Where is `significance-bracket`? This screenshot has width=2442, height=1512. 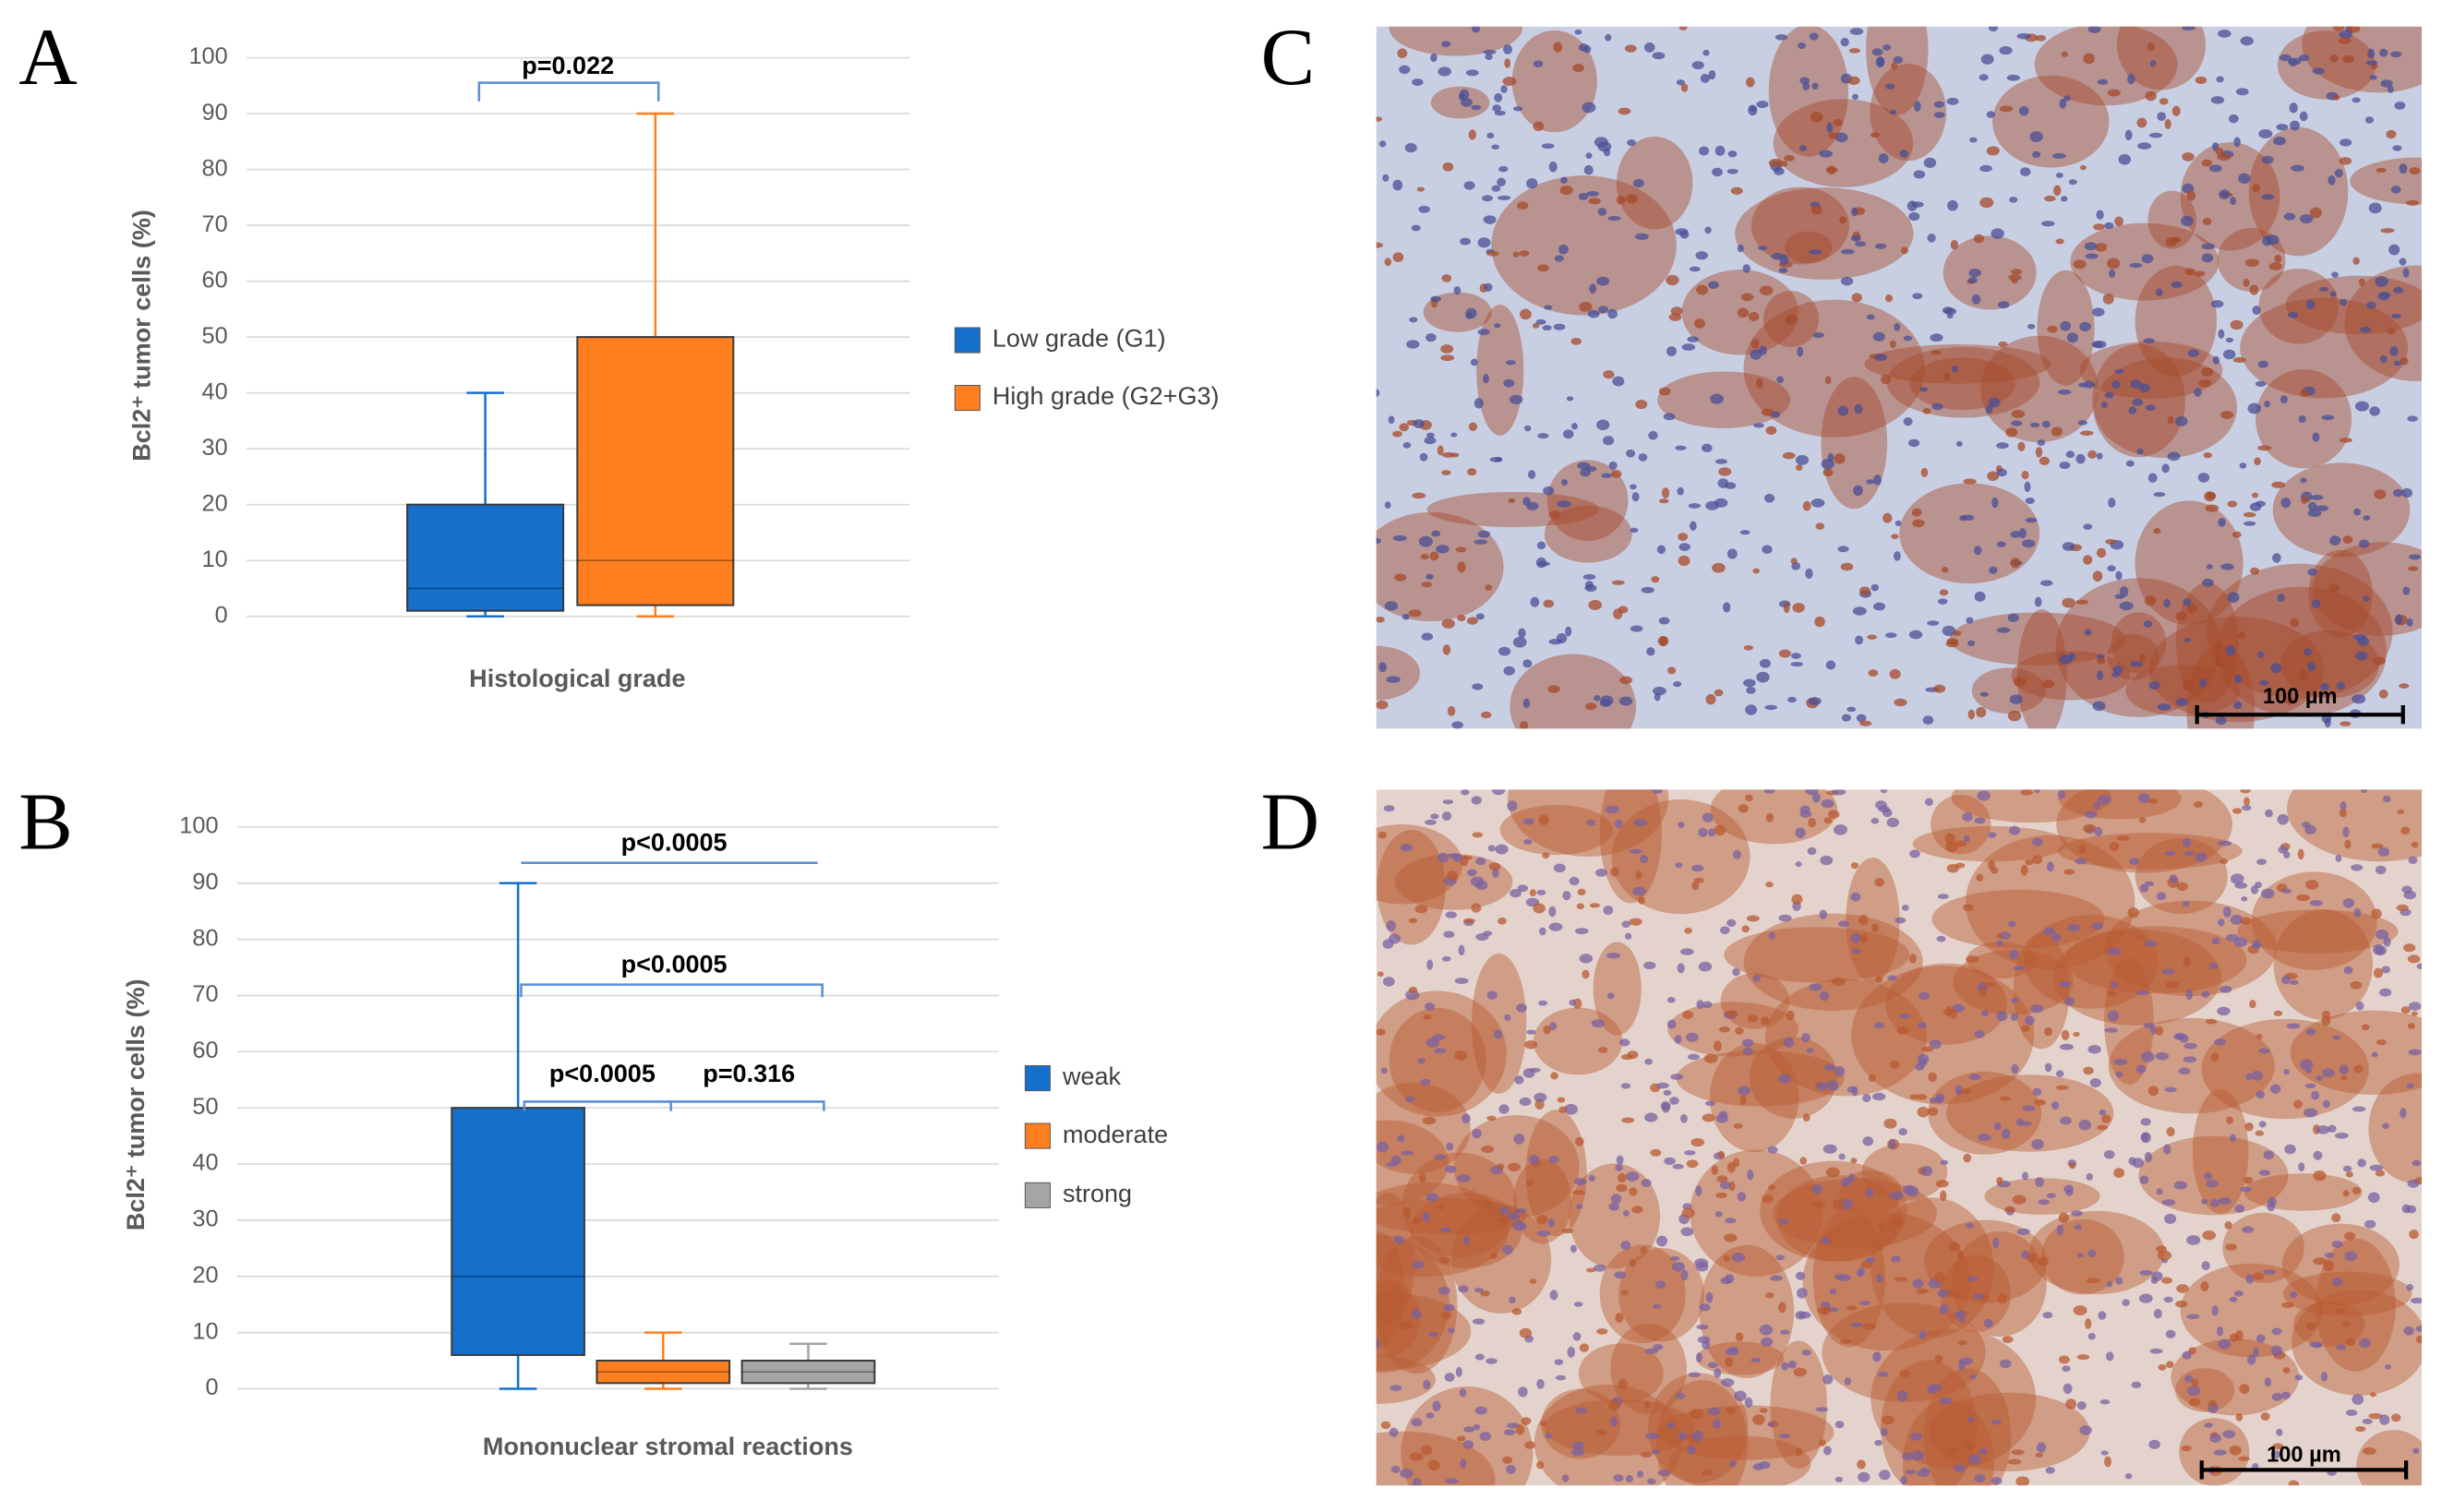
significance-bracket is located at coordinates (672, 990).